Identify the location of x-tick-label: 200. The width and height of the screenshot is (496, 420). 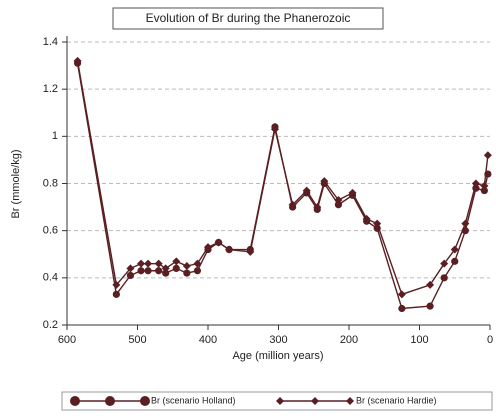
(349, 340).